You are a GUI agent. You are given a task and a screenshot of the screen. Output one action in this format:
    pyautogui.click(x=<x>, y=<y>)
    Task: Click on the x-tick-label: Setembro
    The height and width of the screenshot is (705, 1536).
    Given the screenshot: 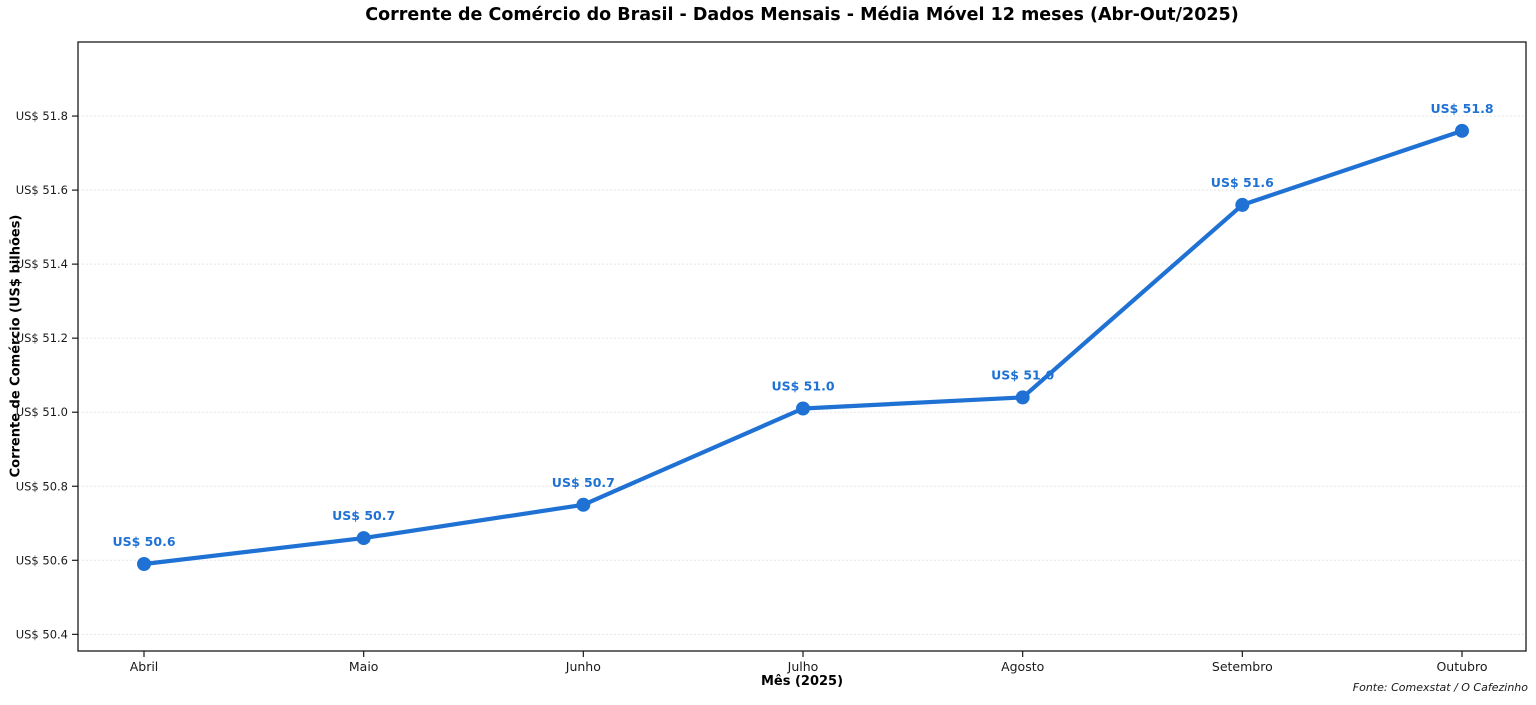 What is the action you would take?
    pyautogui.click(x=1242, y=666)
    